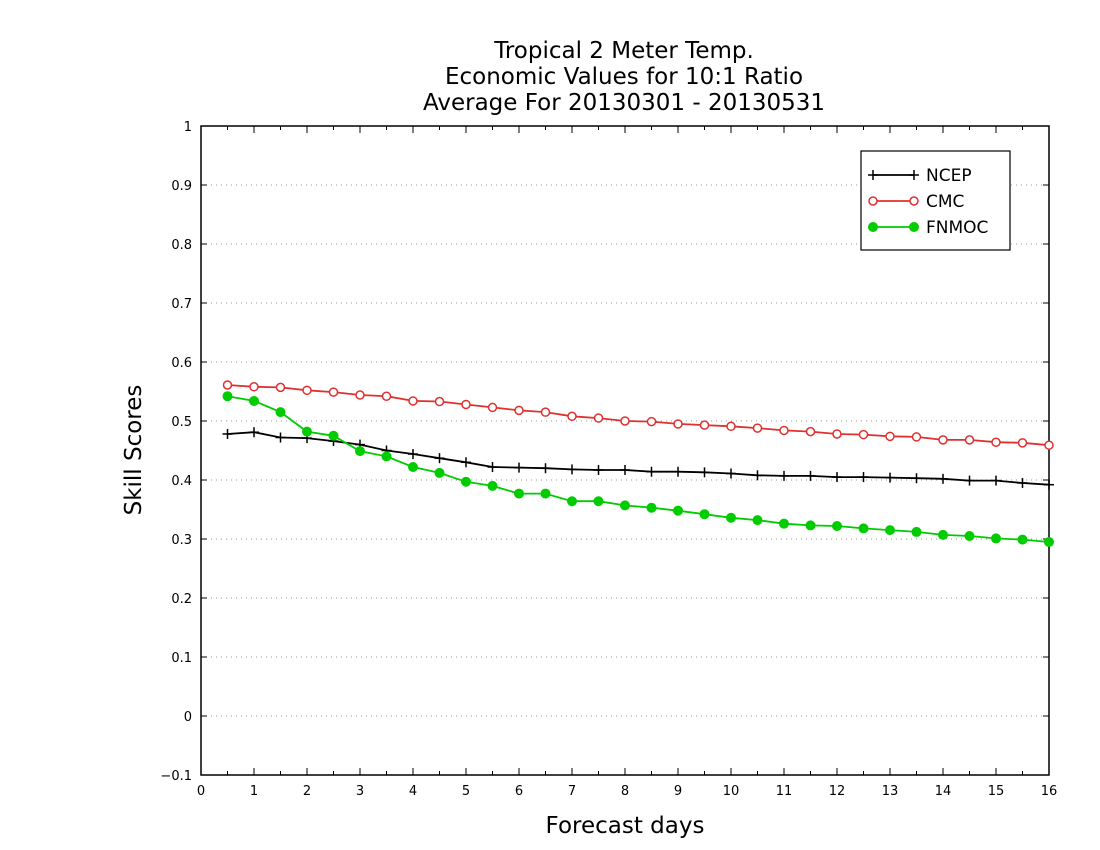  Describe the element at coordinates (920, 176) in the screenshot. I see `legend-item-ncep: NCEP` at that location.